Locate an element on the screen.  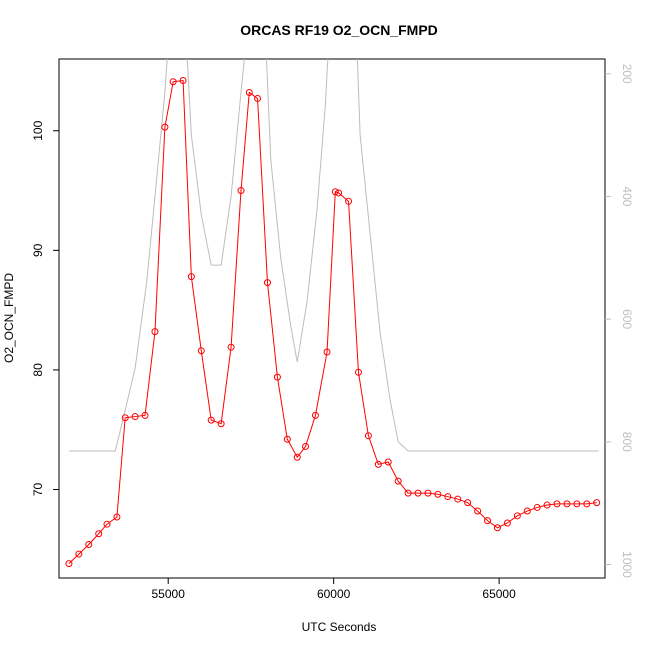
x-axis-label: UTC Seconds is located at coordinates (339, 627).